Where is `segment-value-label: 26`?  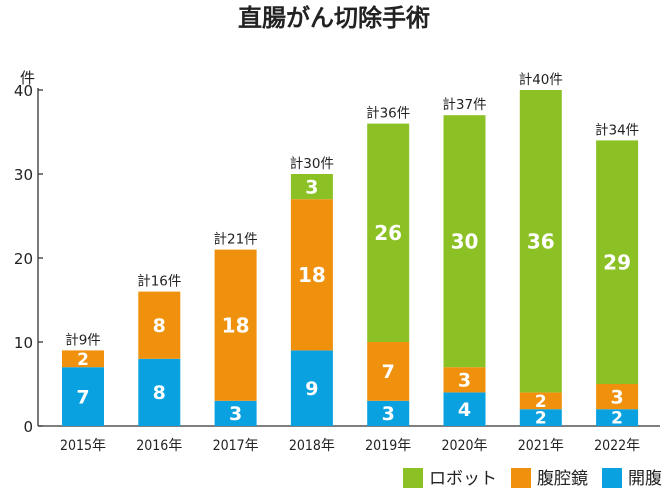
segment-value-label: 26 is located at coordinates (388, 233).